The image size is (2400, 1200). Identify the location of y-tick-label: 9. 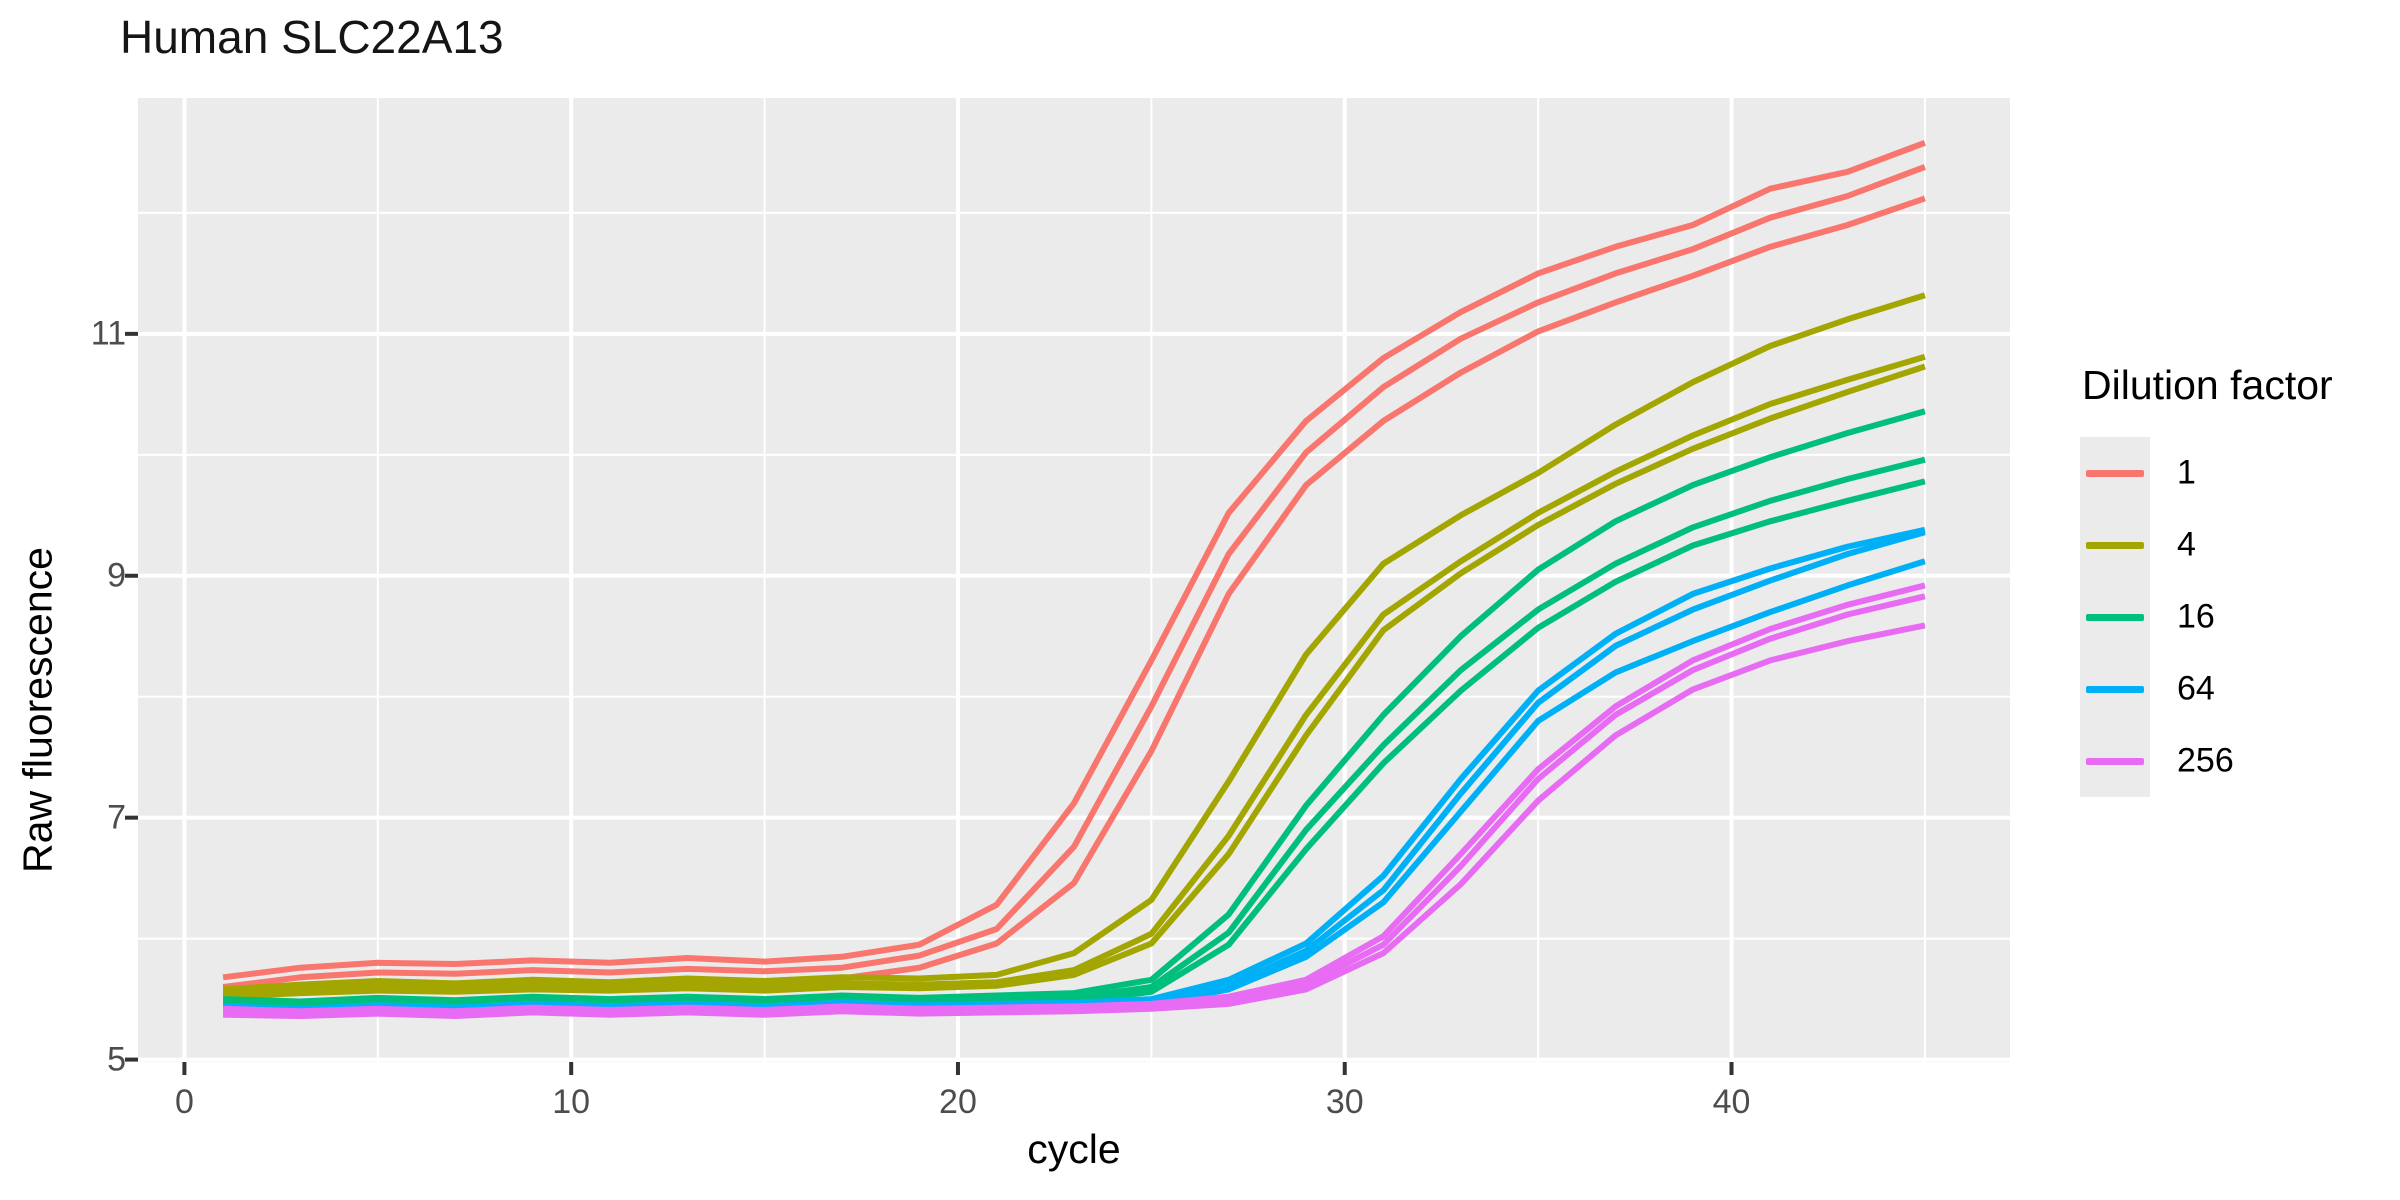
(116, 575).